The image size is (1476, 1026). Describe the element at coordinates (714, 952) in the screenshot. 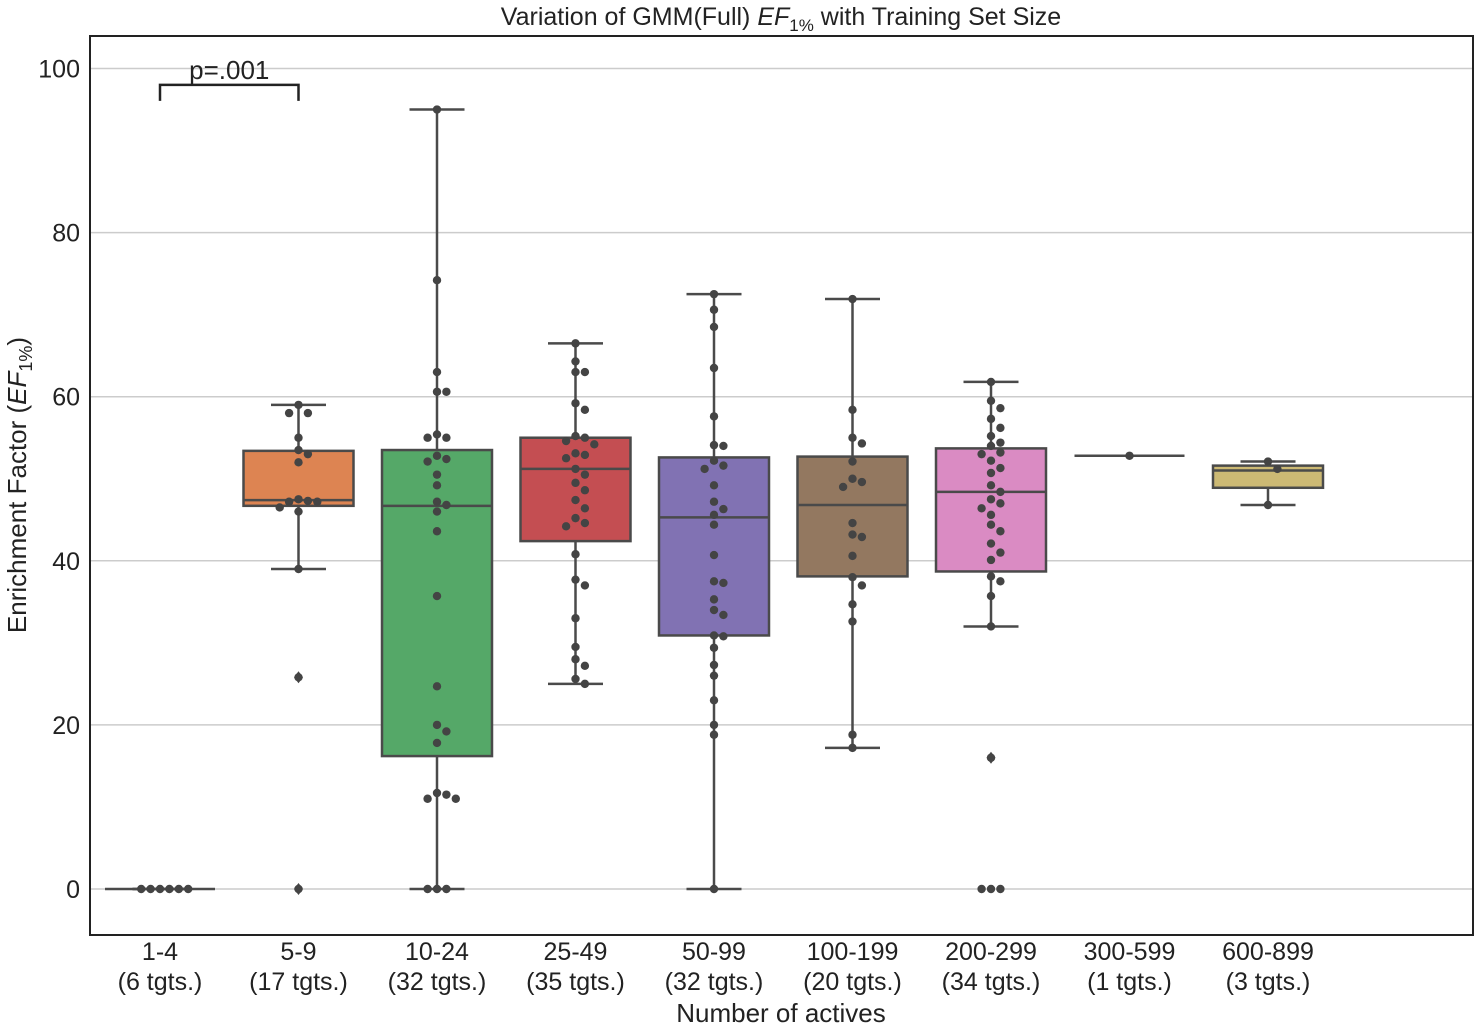

I see `x-tick-label: 50-99` at that location.